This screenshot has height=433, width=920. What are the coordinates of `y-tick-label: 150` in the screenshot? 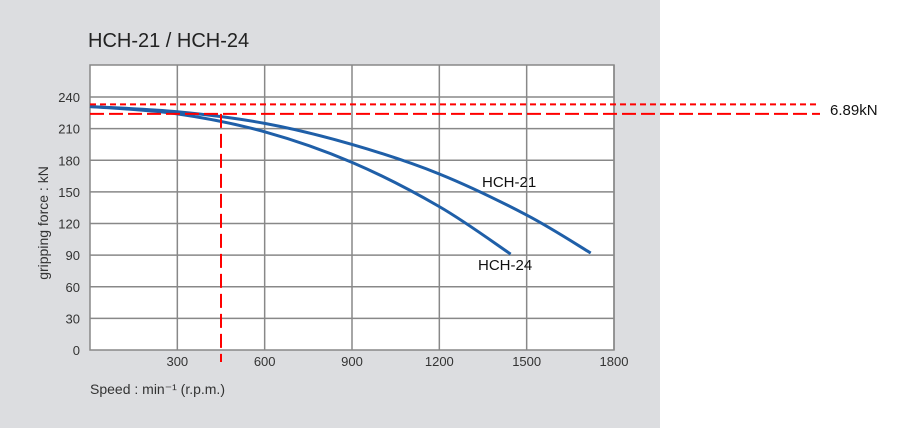 It's located at (69, 192).